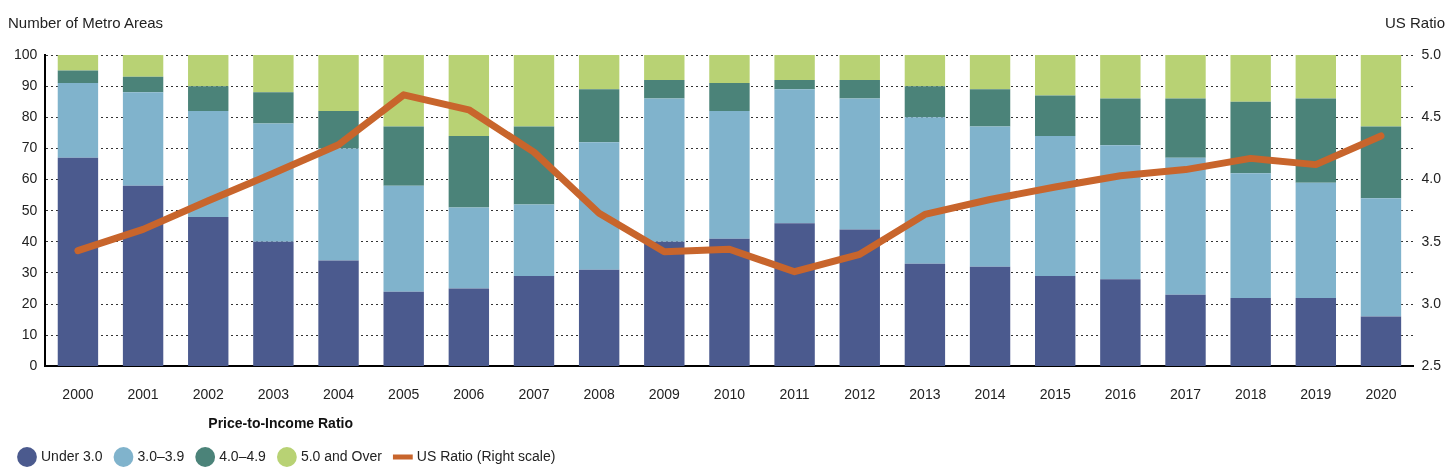 The height and width of the screenshot is (476, 1455). I want to click on legend-label: 4.0–4.9, so click(243, 455).